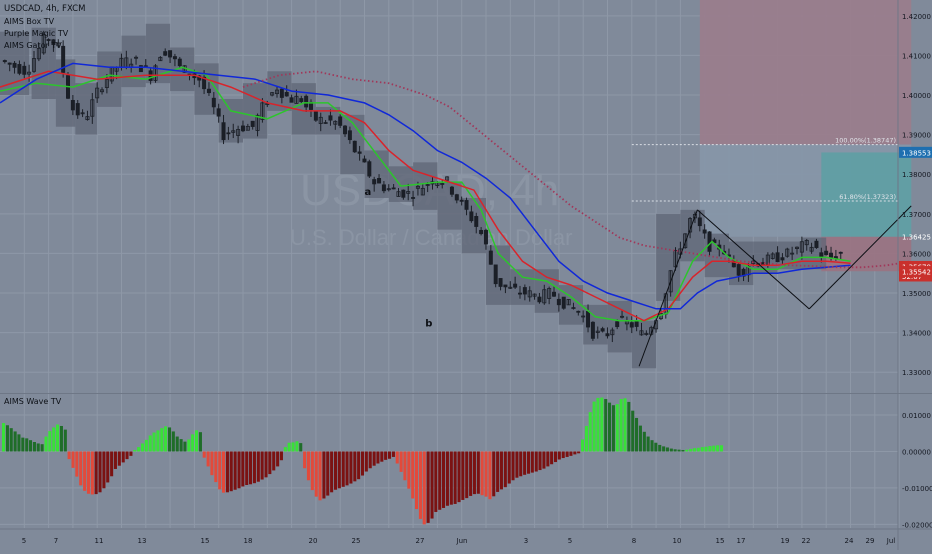 The height and width of the screenshot is (554, 932). I want to click on price-tick-label: 1.40000, so click(916, 96).